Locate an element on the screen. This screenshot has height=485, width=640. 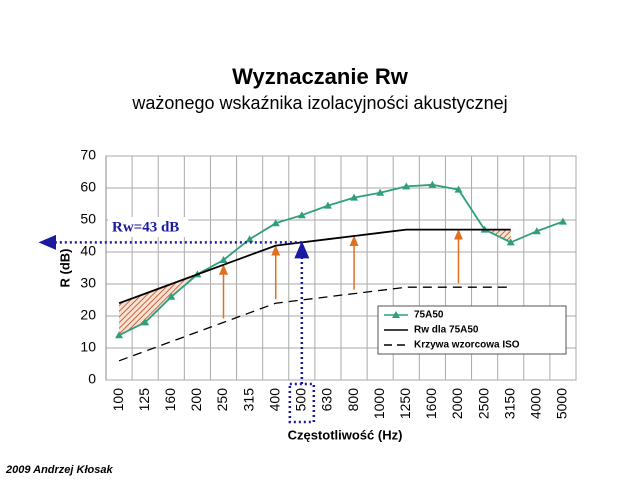
footer: 2009 Andrzej Kłosak is located at coordinates (59, 470).